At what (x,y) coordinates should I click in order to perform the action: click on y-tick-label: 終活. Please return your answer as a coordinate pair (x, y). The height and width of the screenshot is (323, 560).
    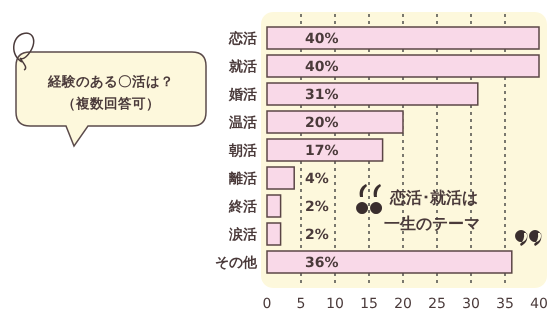
    Looking at the image, I should click on (242, 207).